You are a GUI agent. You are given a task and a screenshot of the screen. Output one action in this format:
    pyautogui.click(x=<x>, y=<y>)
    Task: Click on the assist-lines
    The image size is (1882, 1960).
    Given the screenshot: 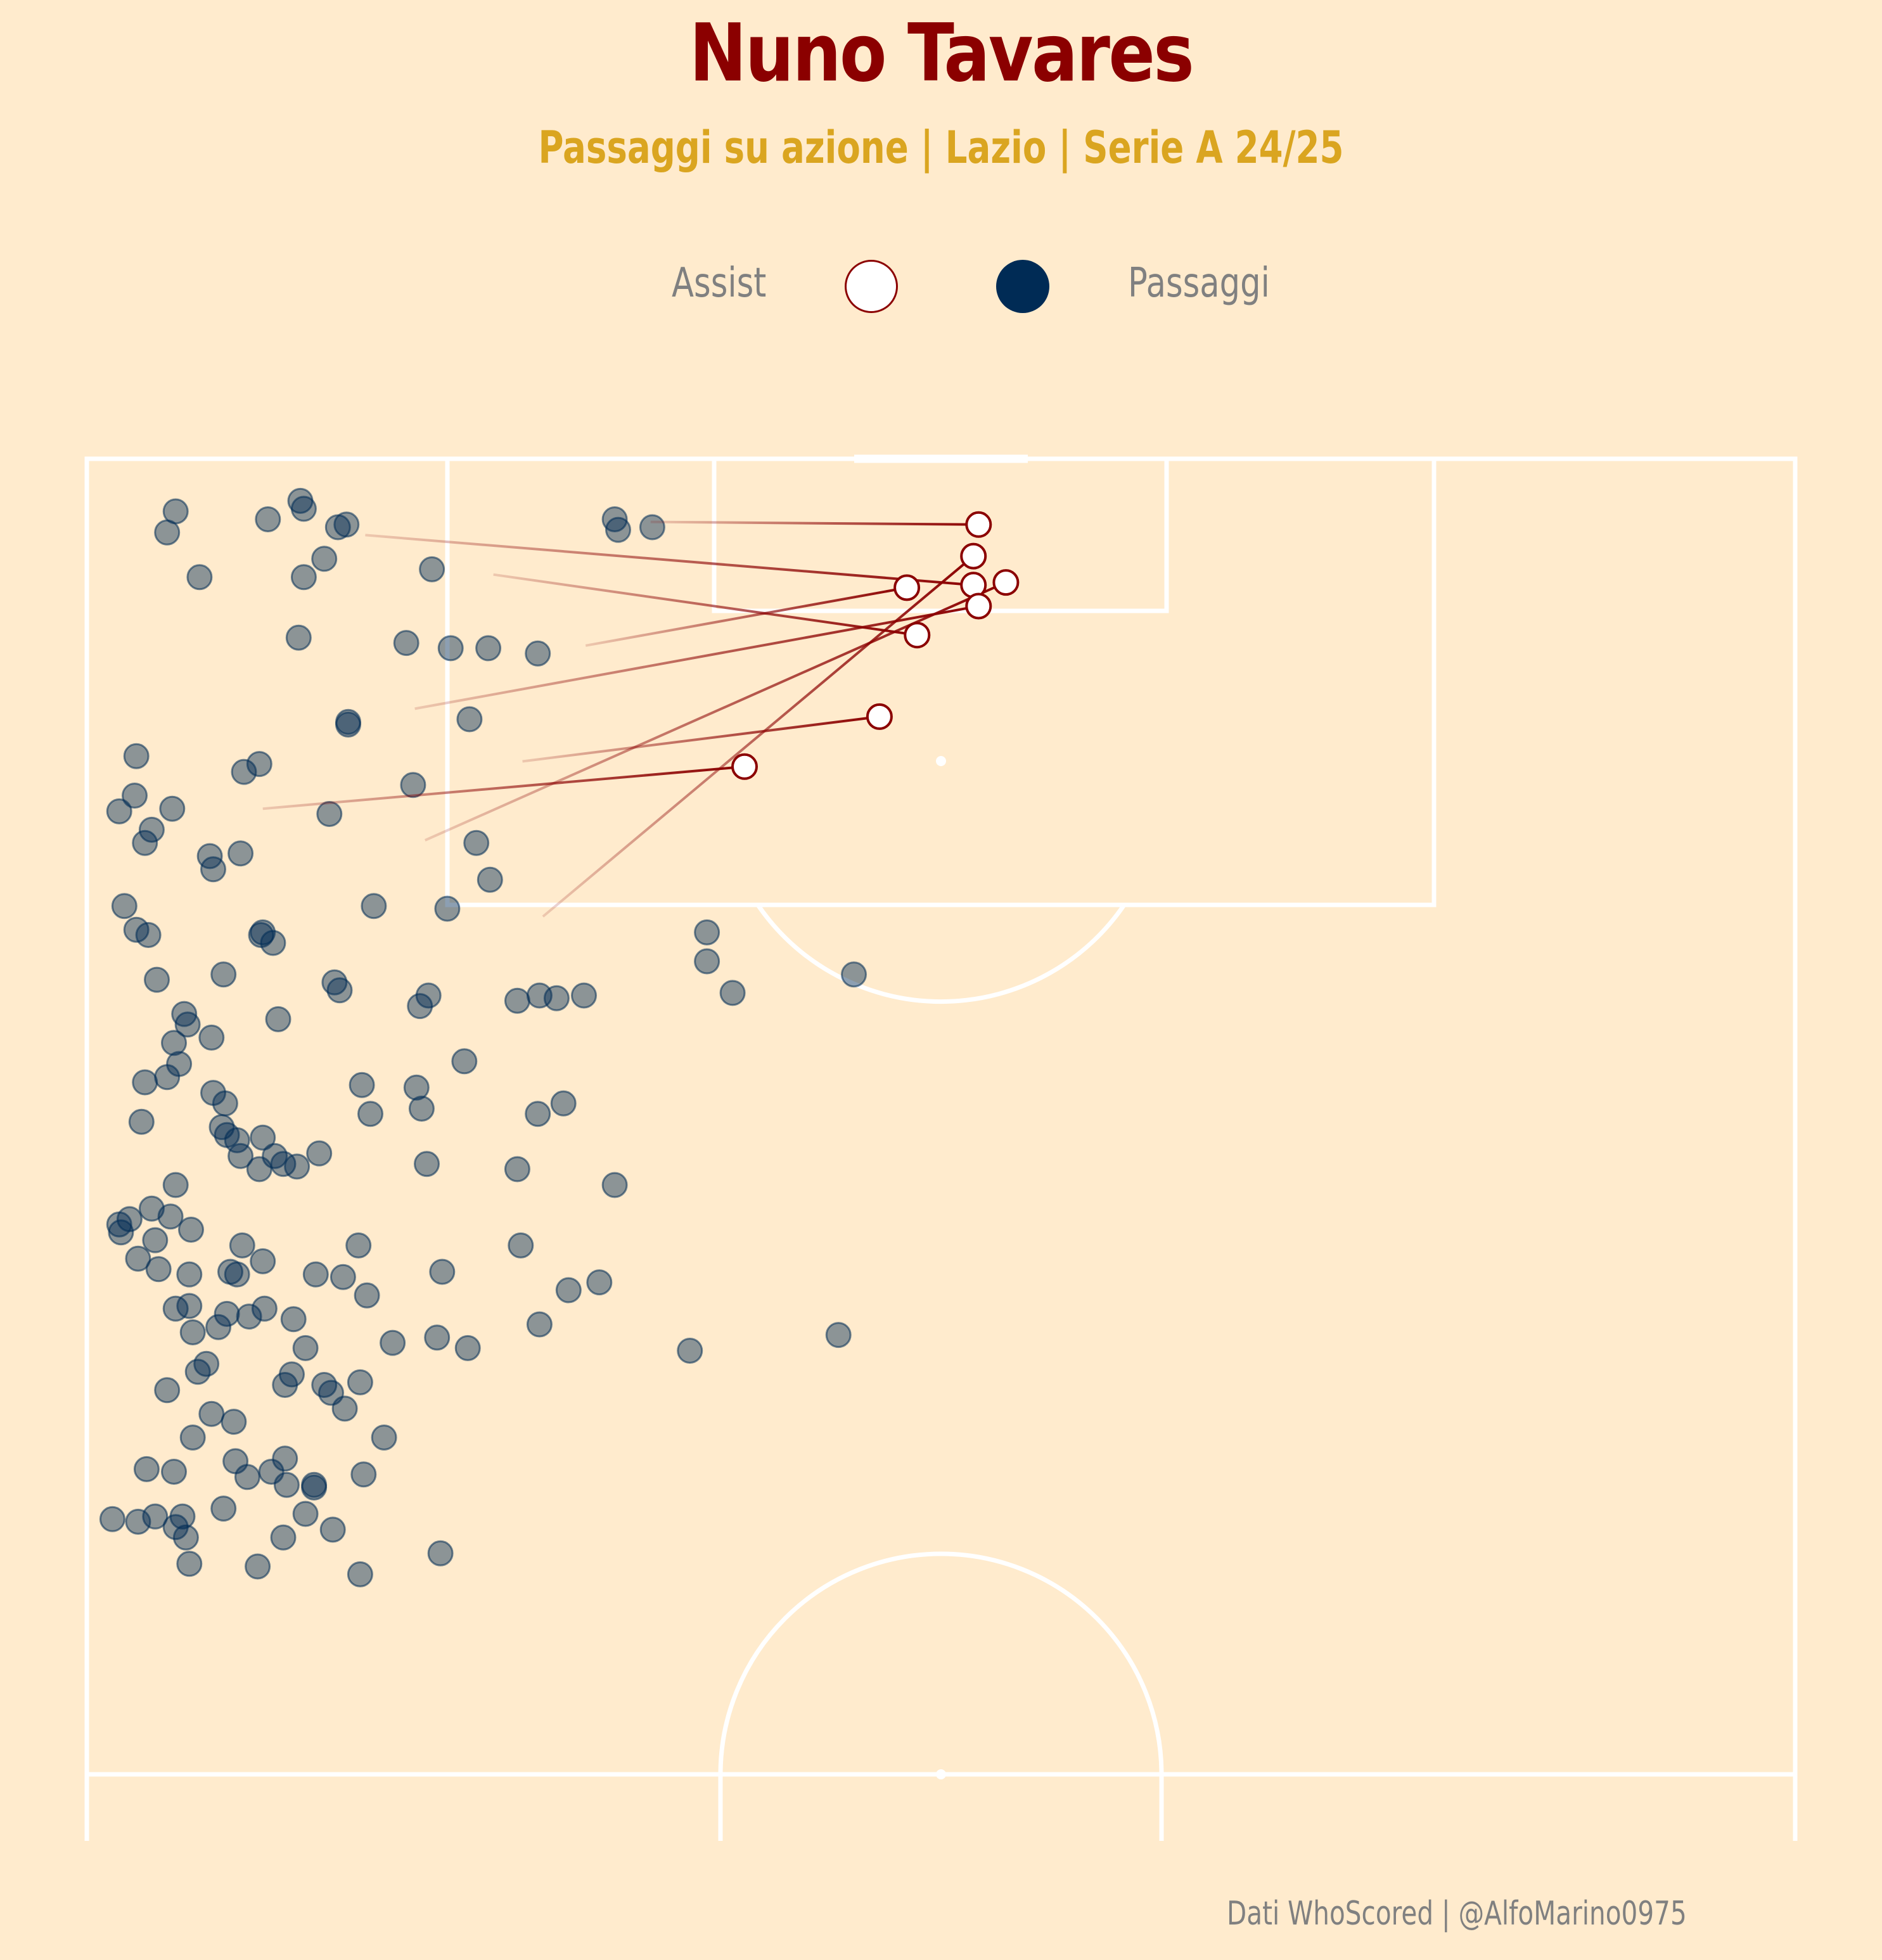 What is the action you would take?
    pyautogui.click(x=634, y=719)
    